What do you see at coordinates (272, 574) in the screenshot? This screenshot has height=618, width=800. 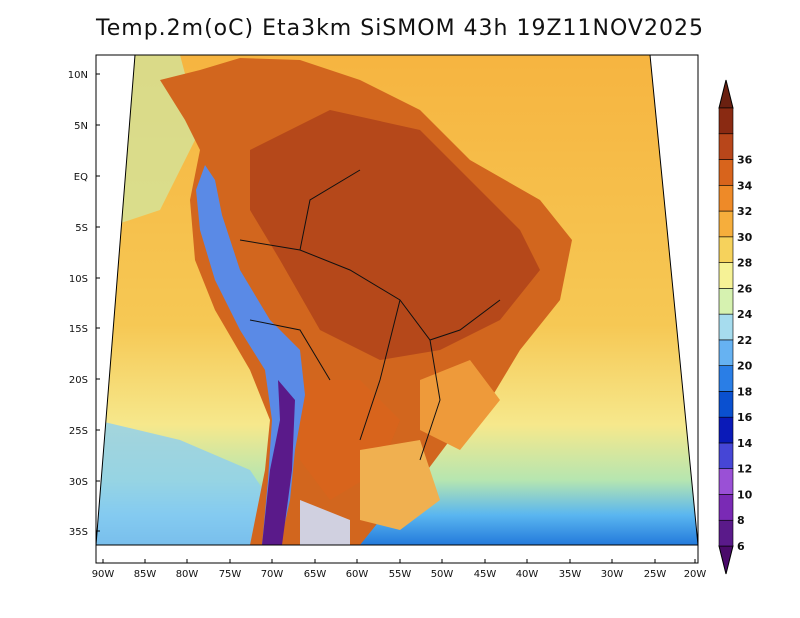 I see `lon-label: 70W` at bounding box center [272, 574].